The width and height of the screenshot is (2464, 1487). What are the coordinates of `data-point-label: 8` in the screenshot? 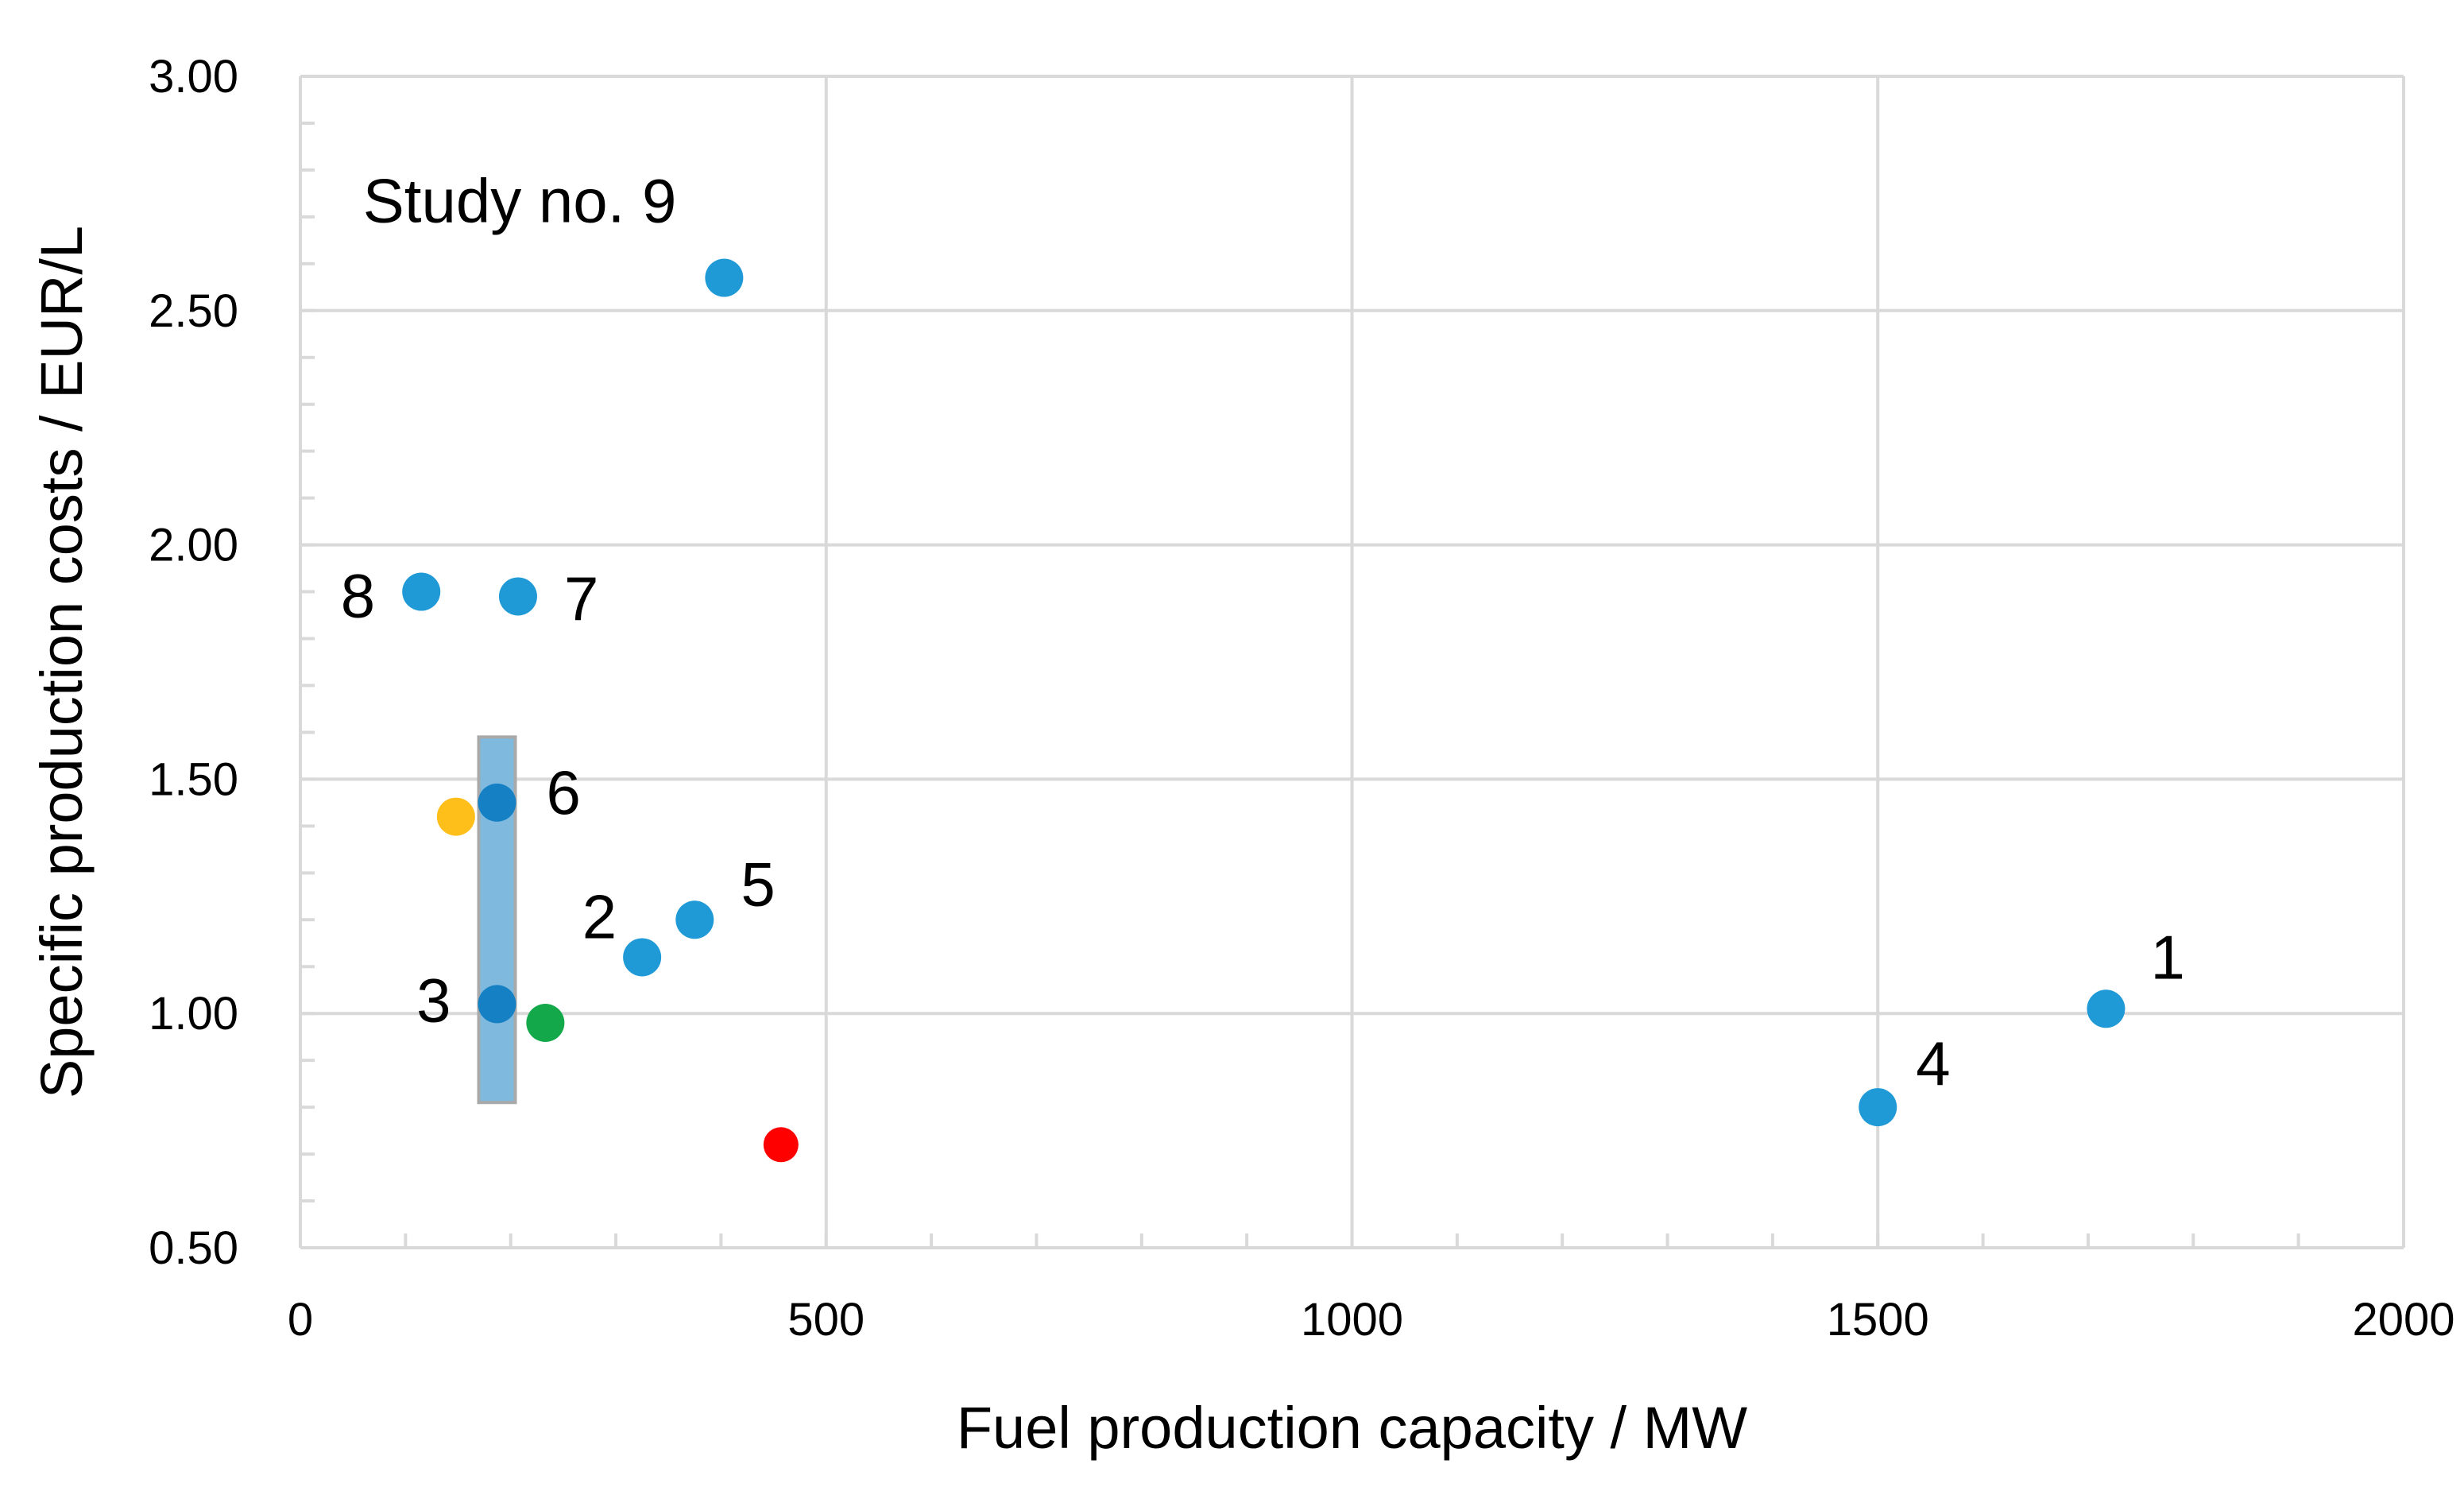 It's located at (358, 596).